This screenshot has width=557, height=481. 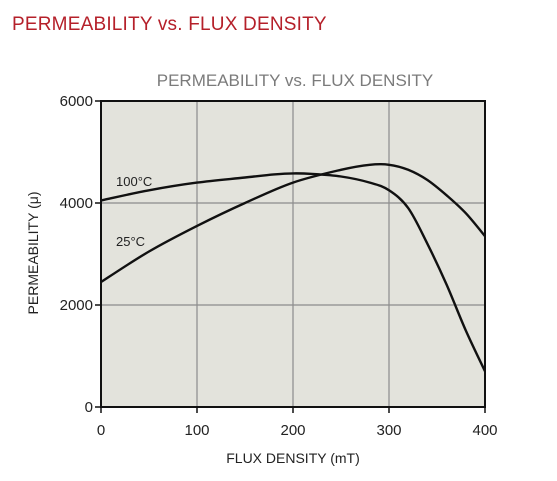 I want to click on y-tick-label: 6000, so click(x=76, y=101).